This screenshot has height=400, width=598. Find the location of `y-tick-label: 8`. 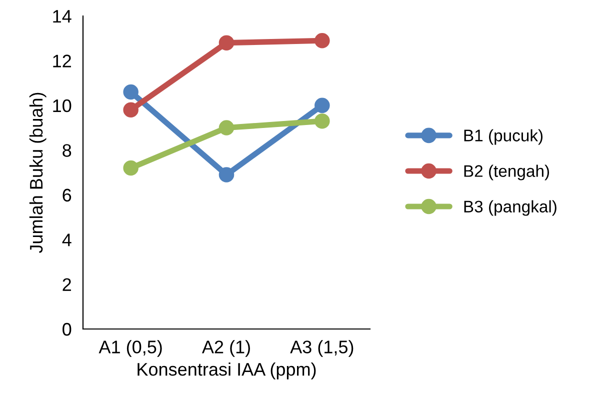

y-tick-label: 8 is located at coordinates (67, 150).